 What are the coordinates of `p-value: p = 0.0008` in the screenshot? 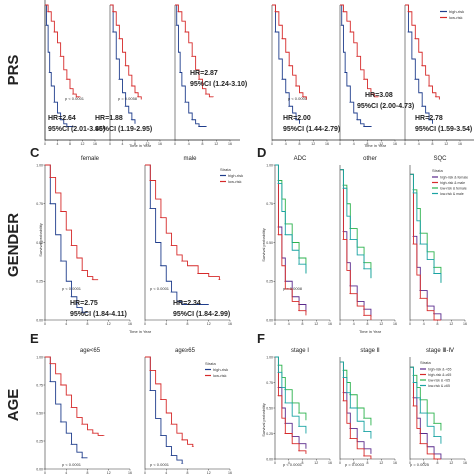 It's located at (293, 288).